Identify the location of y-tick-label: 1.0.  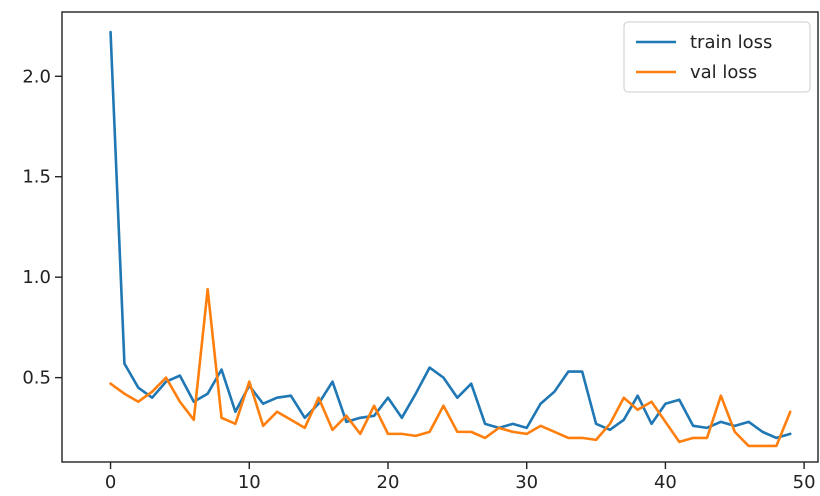
(36, 277).